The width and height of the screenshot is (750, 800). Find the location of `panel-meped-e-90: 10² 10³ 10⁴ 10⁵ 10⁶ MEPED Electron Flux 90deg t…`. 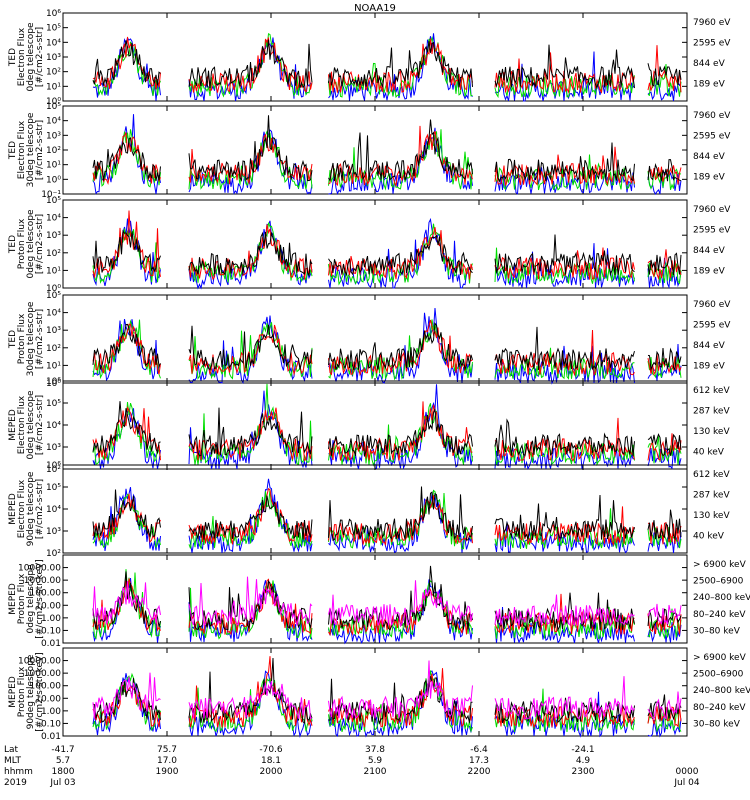

panel-meped-e-90: 10² 10³ 10⁴ 10⁵ 10⁶ MEPED Electron Flux 90deg t… is located at coordinates (369, 510).